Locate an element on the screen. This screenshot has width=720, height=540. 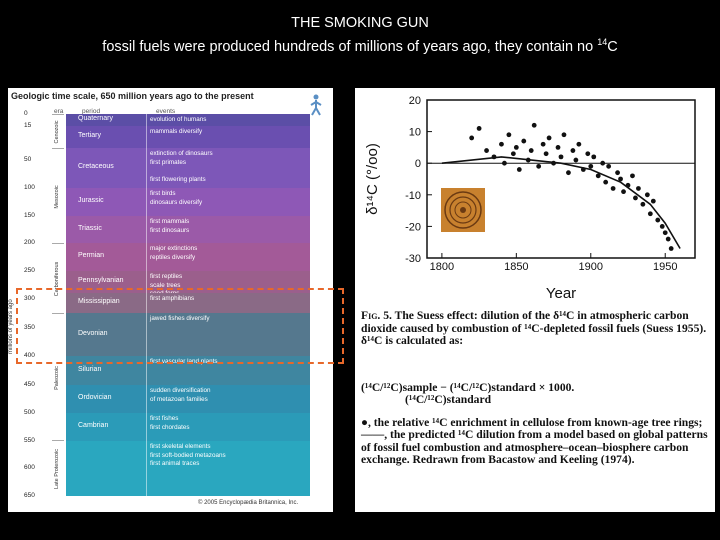
period-band: Mississippian first amphibians is located at coordinates (188, 303).